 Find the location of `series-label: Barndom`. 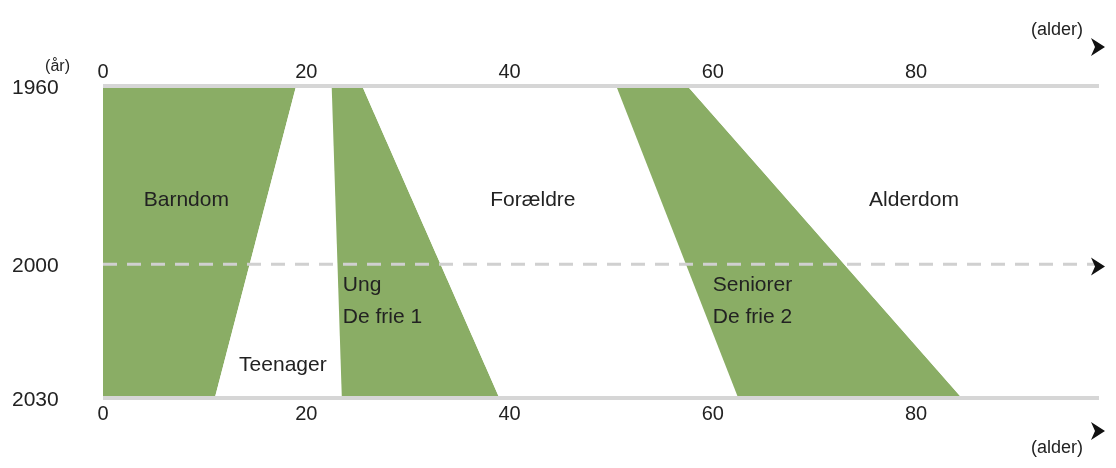

series-label: Barndom is located at coordinates (186, 199).